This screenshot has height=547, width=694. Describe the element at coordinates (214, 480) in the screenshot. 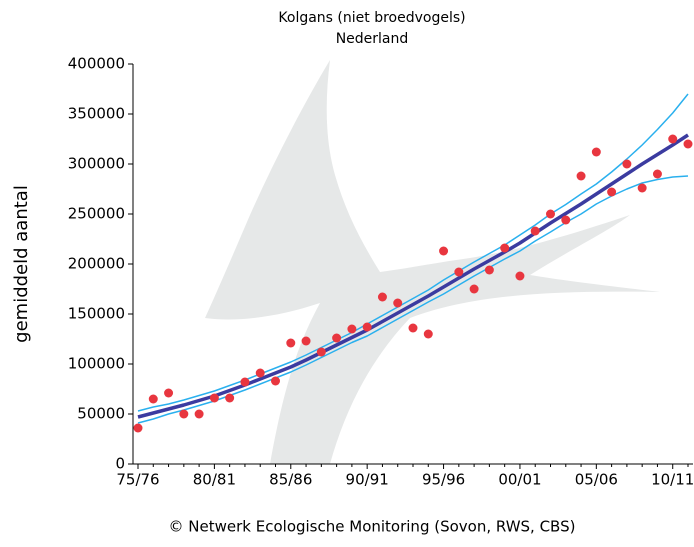

I see `x-tick-label: 80/81` at that location.